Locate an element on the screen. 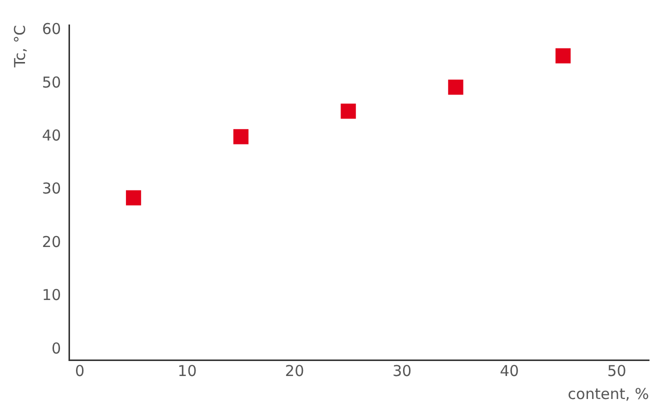 This screenshot has width=668, height=416. y-axis-title: Tc, °C is located at coordinates (19, 46).